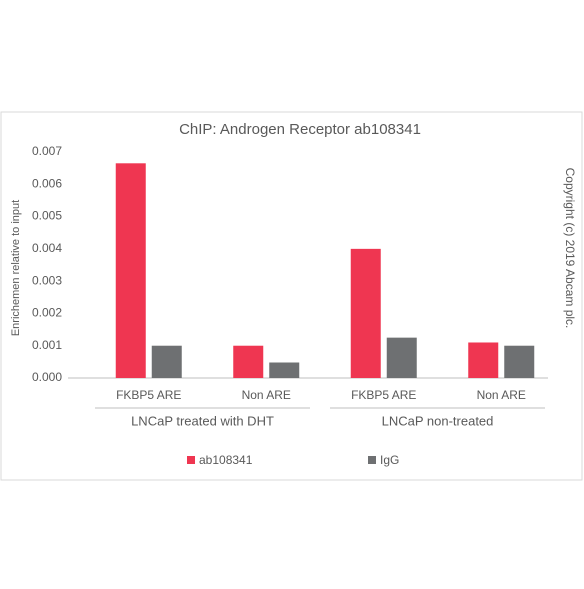 Image resolution: width=584 pixels, height=589 pixels. I want to click on y-tick-label: 0.003, so click(47, 280).